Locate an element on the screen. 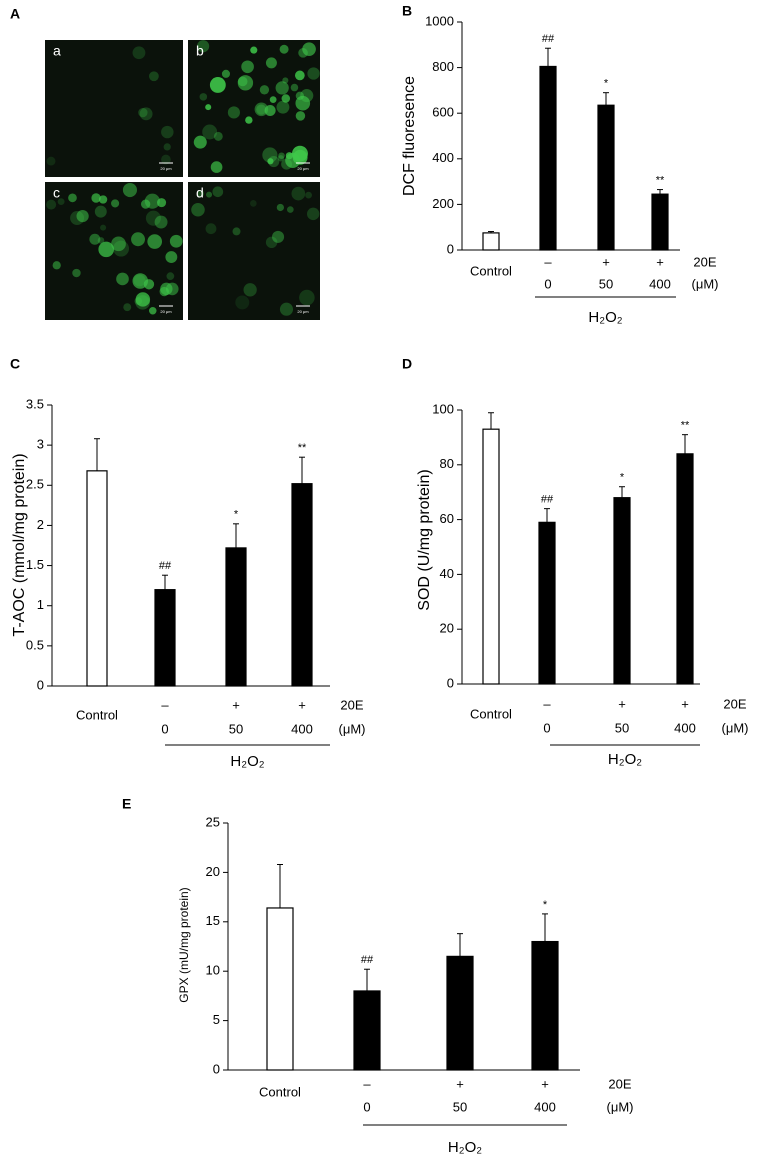 This screenshot has width=757, height=1160. y-tick-label: 100 is located at coordinates (443, 408).